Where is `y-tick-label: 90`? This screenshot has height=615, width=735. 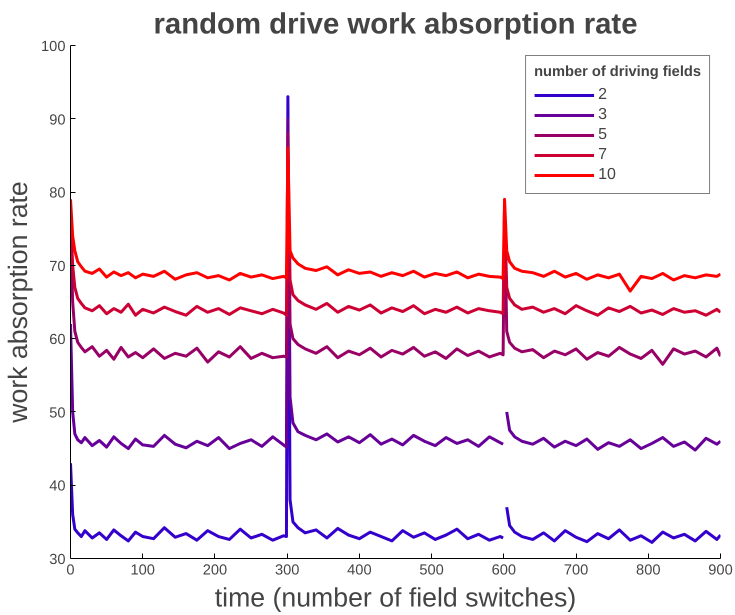 y-tick-label: 90 is located at coordinates (57, 120).